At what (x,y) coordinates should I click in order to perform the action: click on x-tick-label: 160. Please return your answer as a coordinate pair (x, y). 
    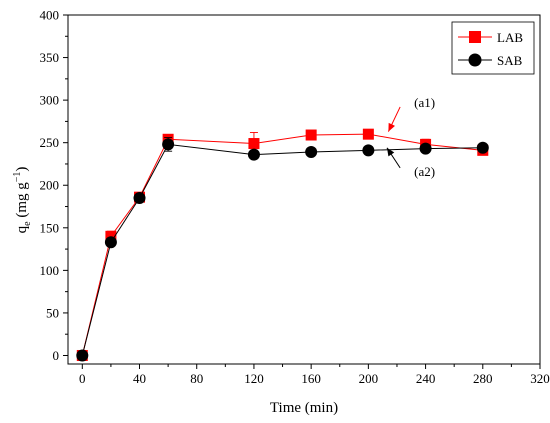
    Looking at the image, I should click on (311, 378).